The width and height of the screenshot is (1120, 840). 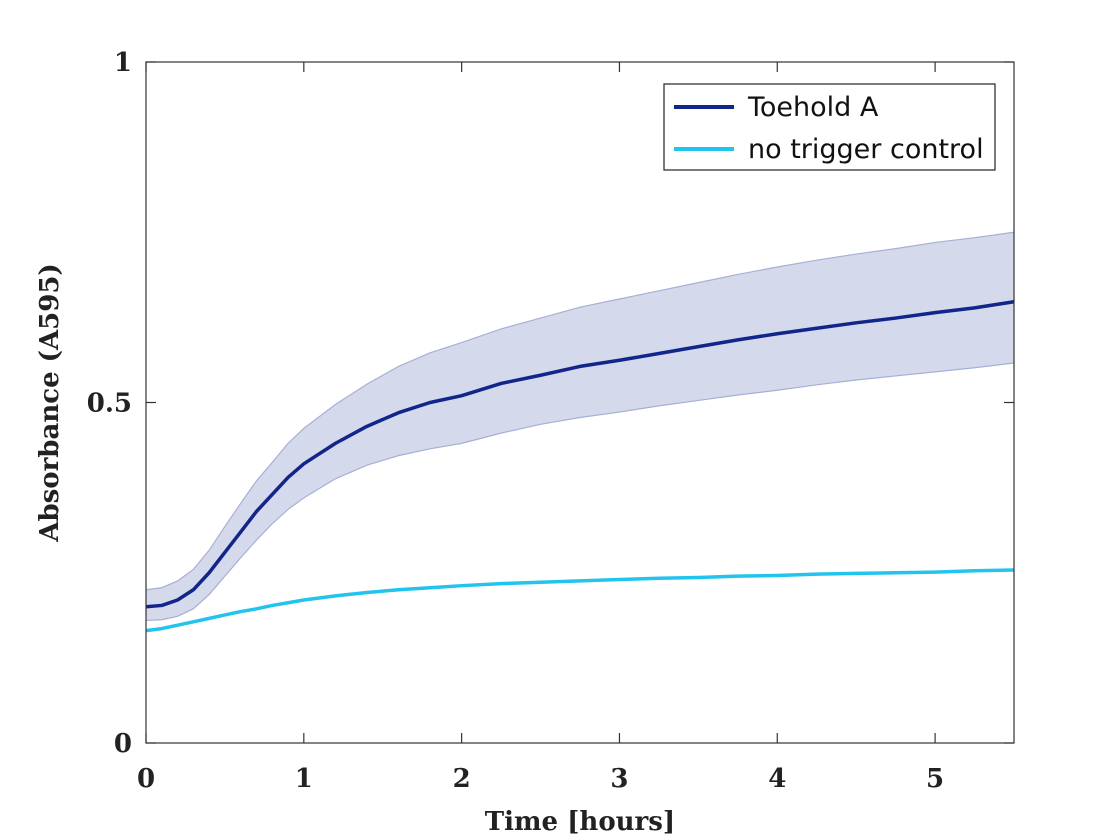 What do you see at coordinates (123, 63) in the screenshot?
I see `y-tick-label: 1` at bounding box center [123, 63].